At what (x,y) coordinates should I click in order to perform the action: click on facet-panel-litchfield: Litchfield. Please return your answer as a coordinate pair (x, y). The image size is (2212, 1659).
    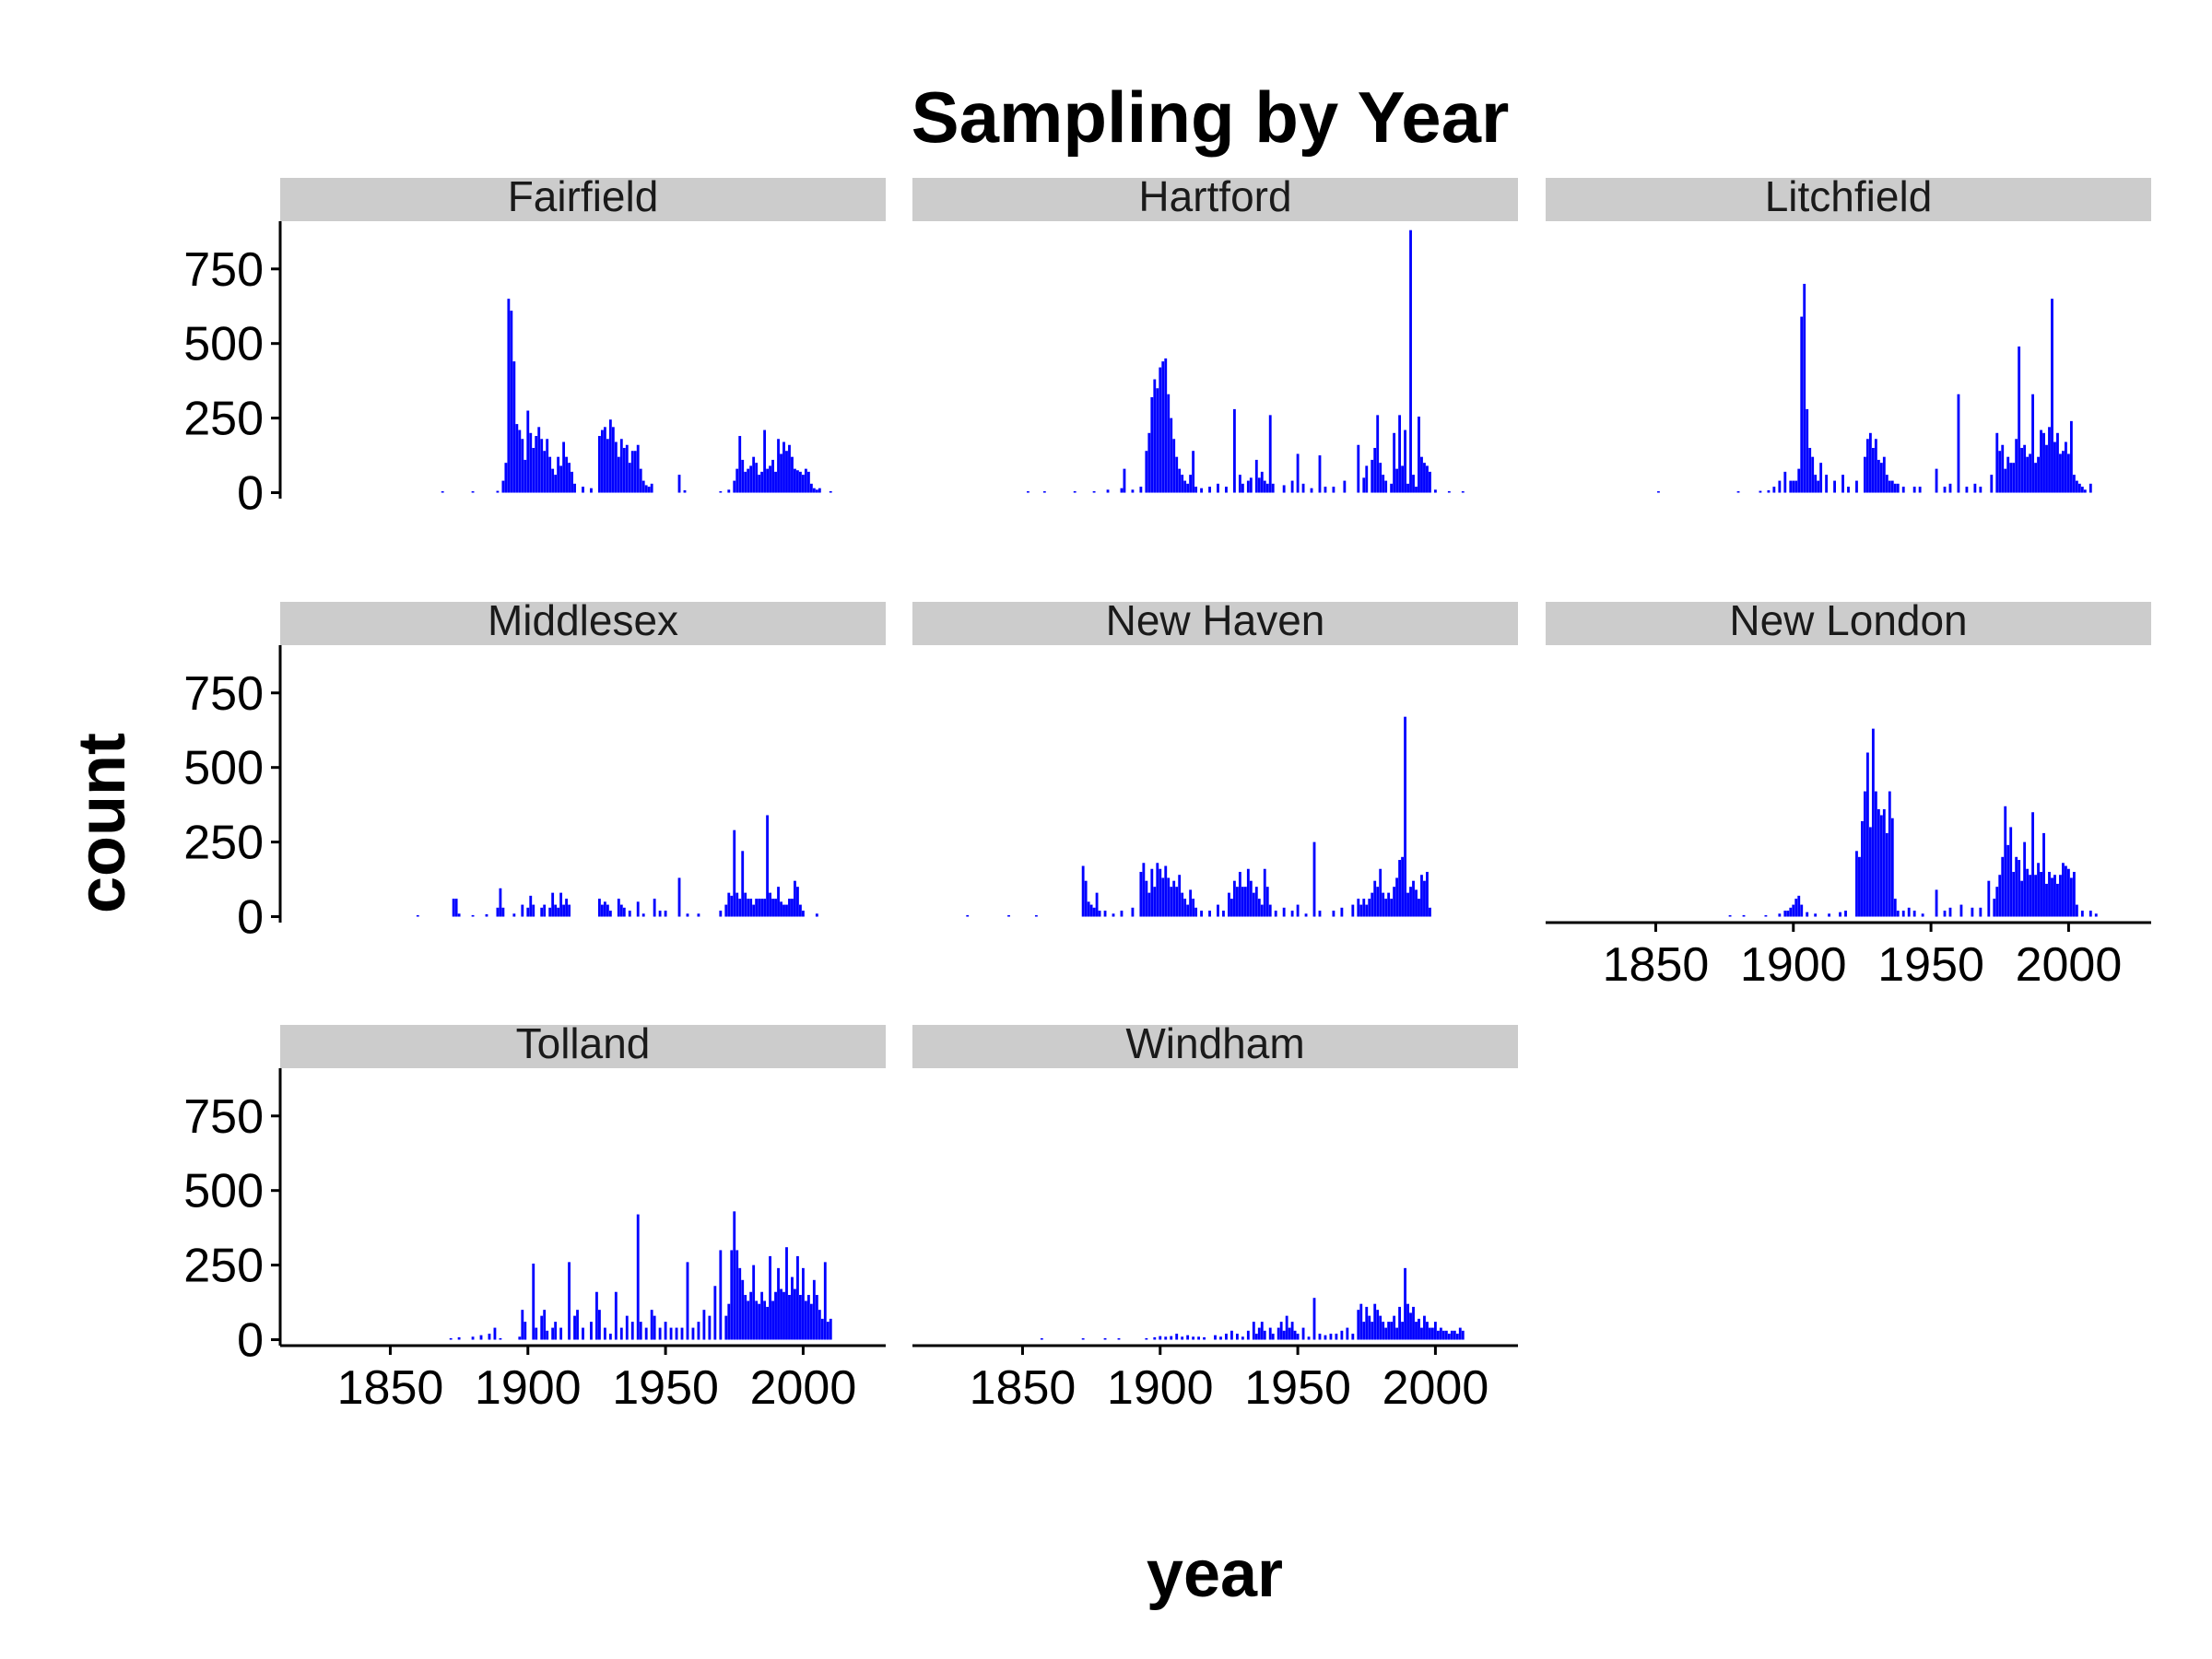
    Looking at the image, I should click on (1848, 332).